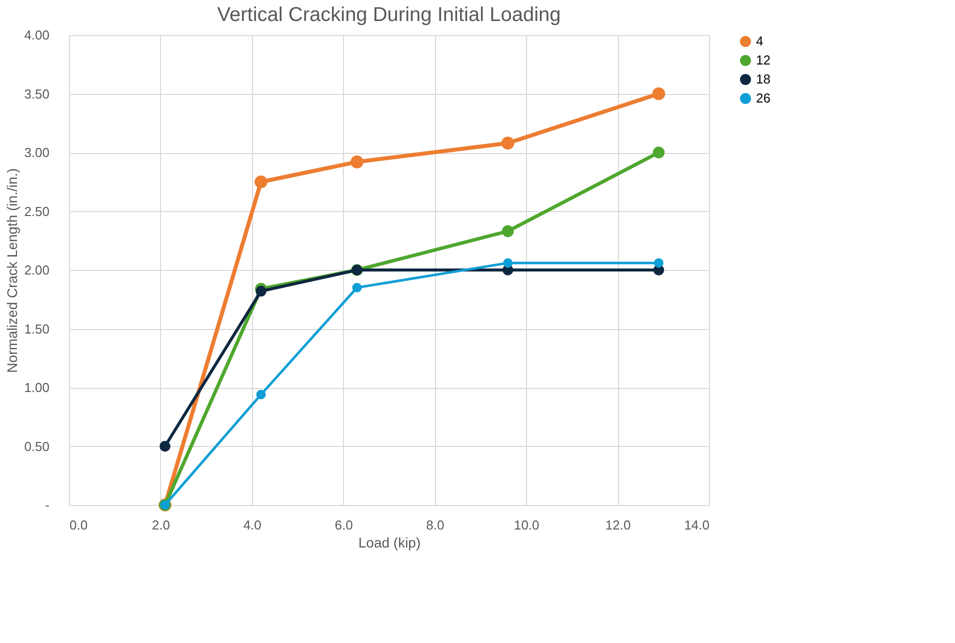  Describe the element at coordinates (760, 41) in the screenshot. I see `legend-label: 4` at that location.